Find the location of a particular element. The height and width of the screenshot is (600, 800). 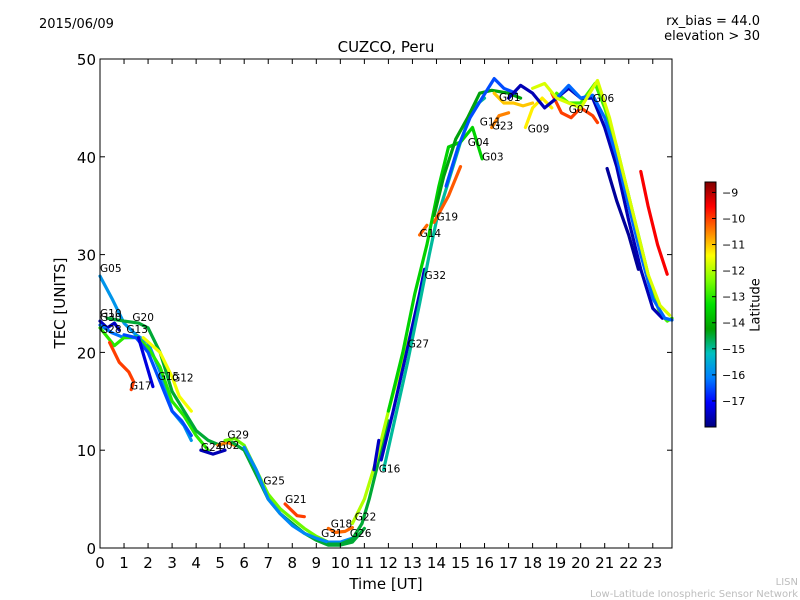

prn-label-G07: G07 is located at coordinates (580, 110).